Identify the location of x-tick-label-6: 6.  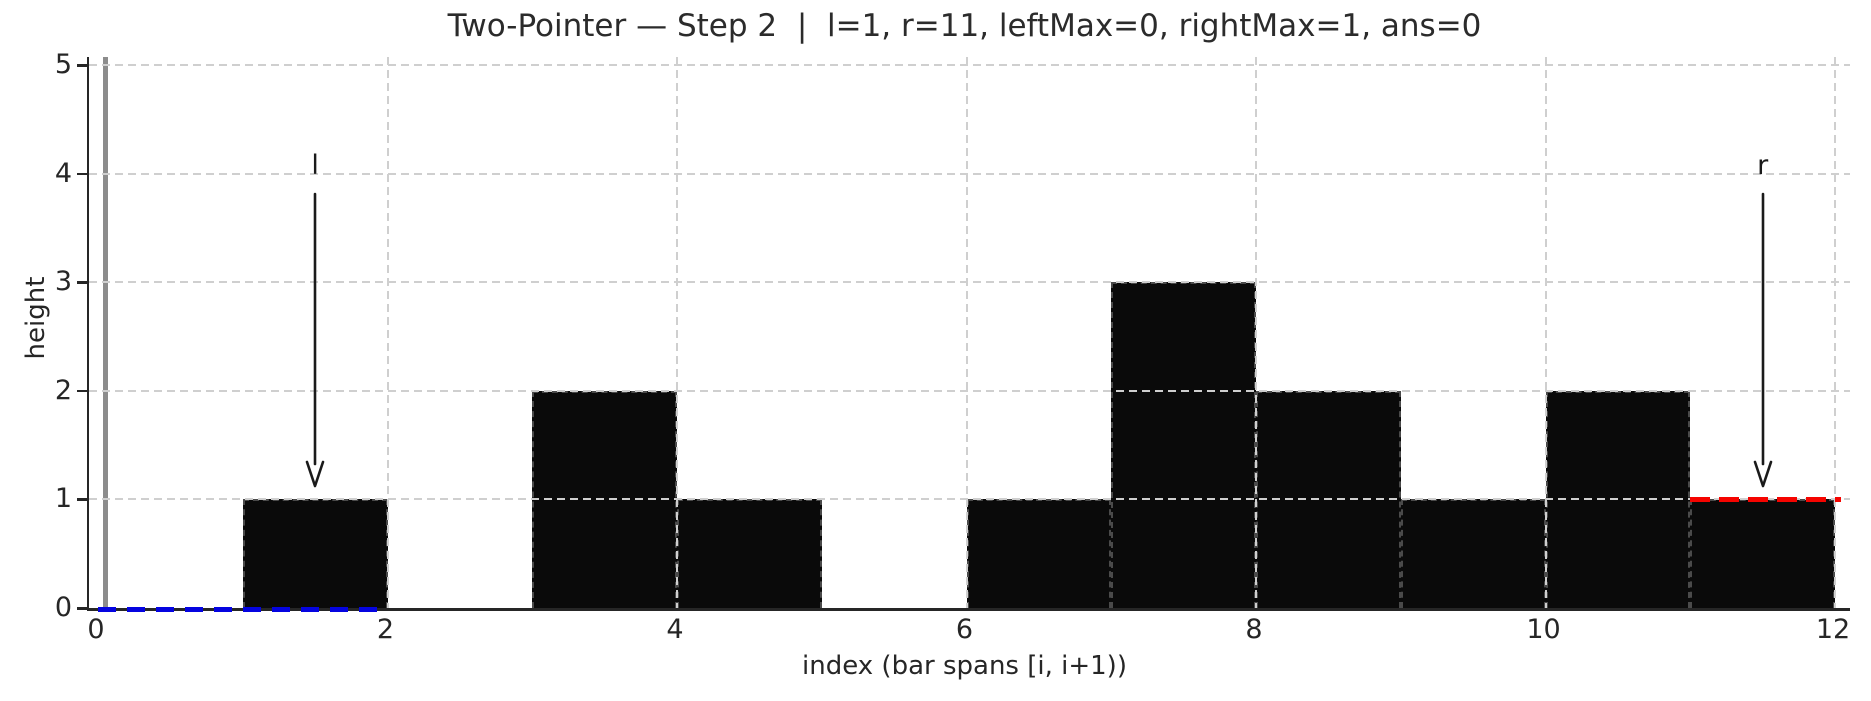
(964, 629).